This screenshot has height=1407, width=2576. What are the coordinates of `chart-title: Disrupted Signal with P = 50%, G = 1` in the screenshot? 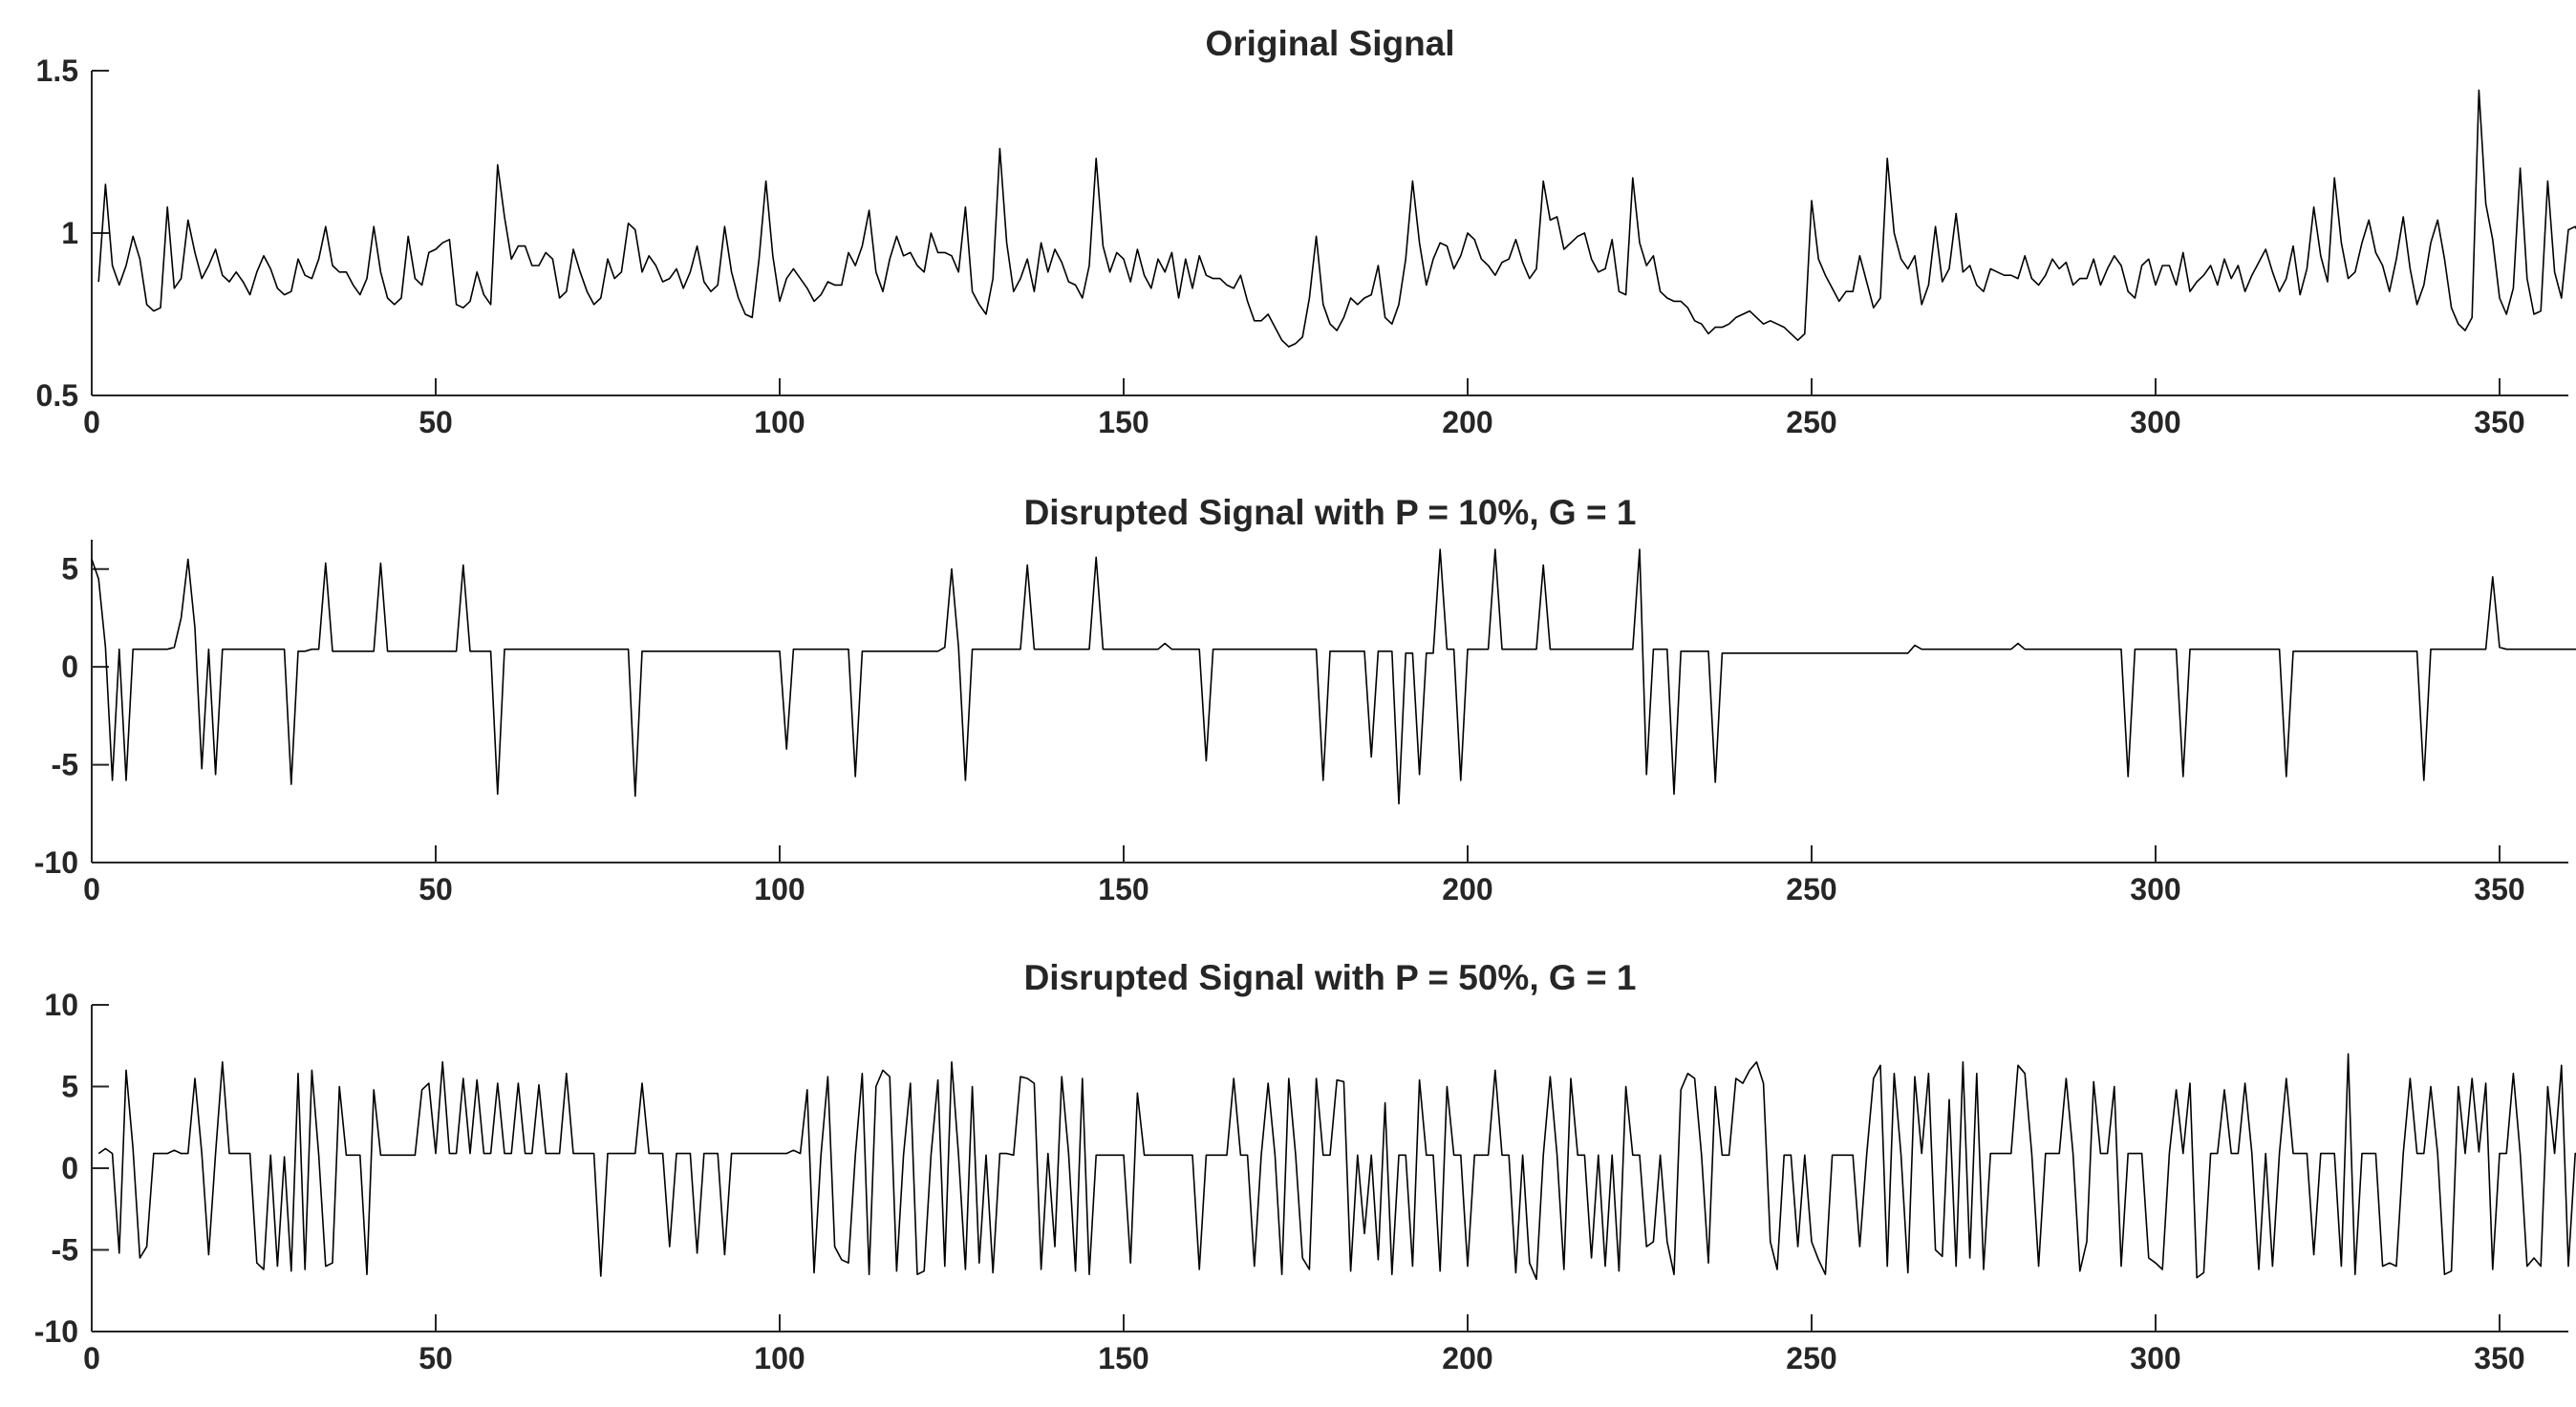 It's located at (1330, 977).